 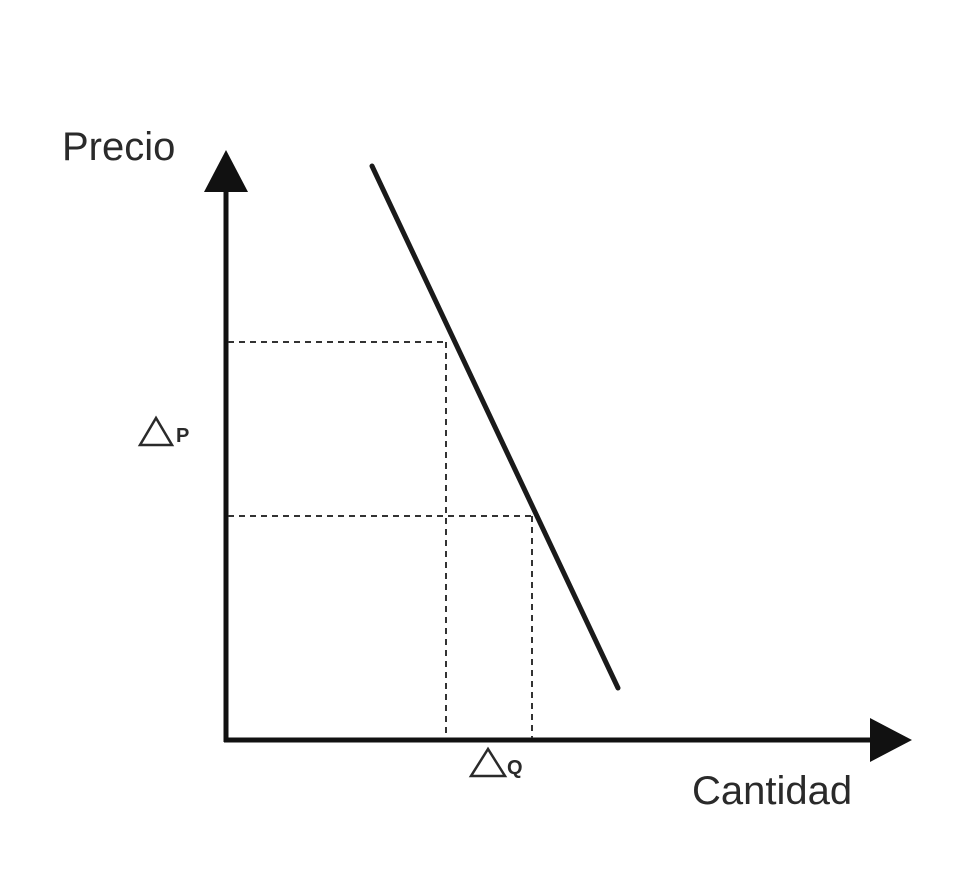 What do you see at coordinates (226, 171) in the screenshot?
I see `y-axis-arrowhead` at bounding box center [226, 171].